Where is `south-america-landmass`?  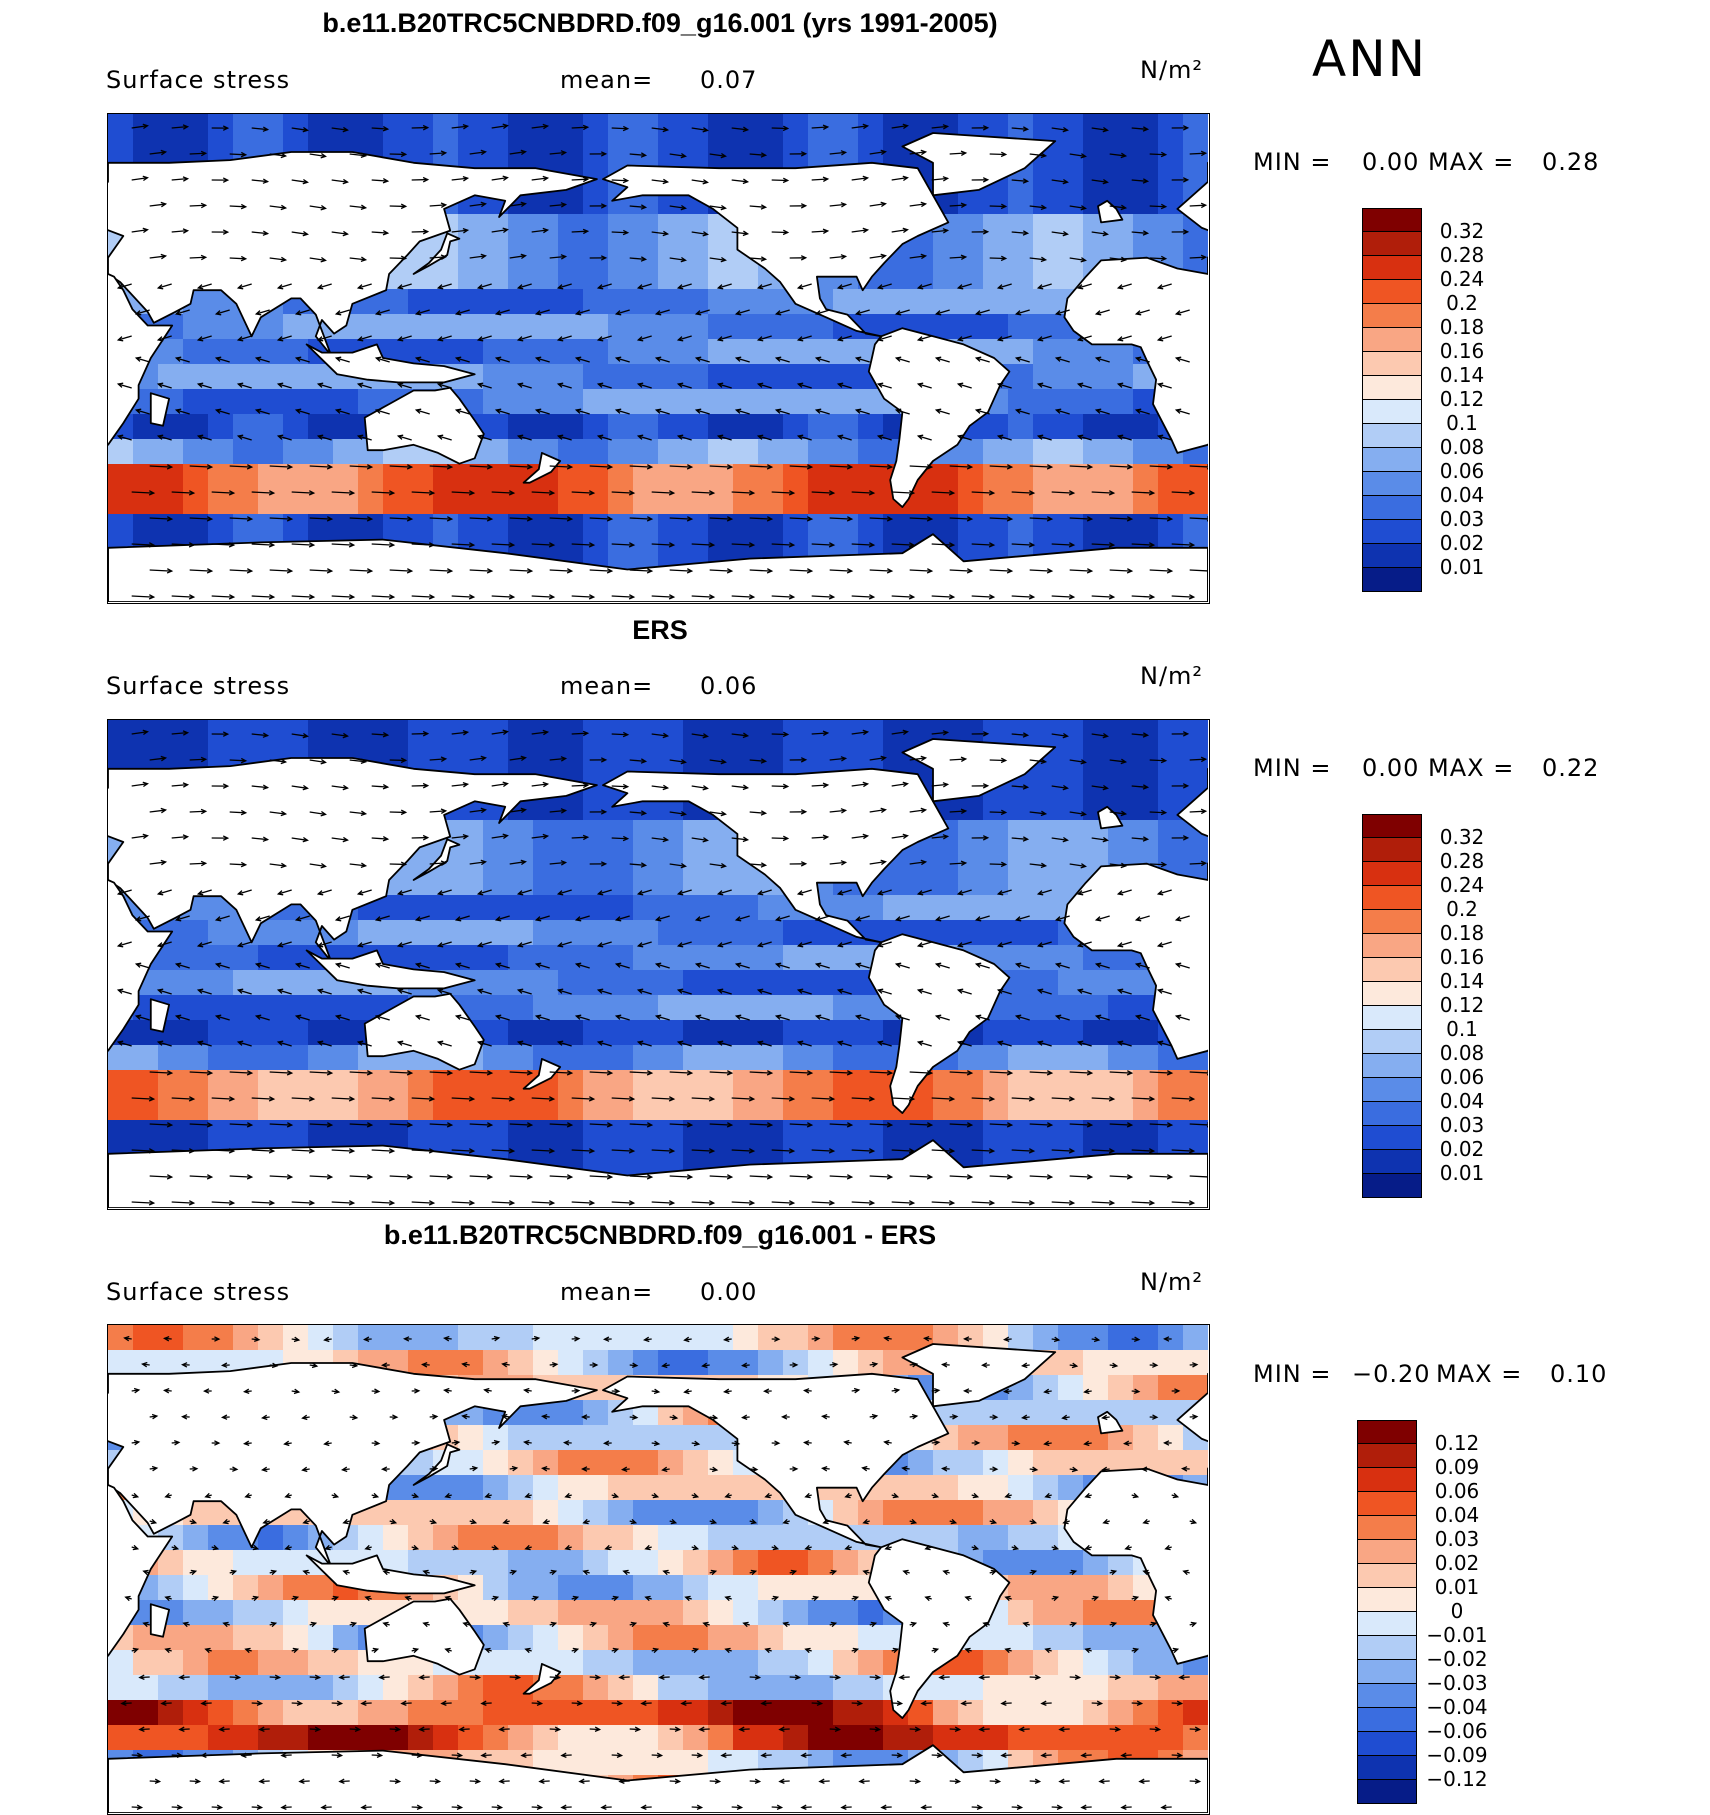
south-america-landmass is located at coordinates (939, 1023).